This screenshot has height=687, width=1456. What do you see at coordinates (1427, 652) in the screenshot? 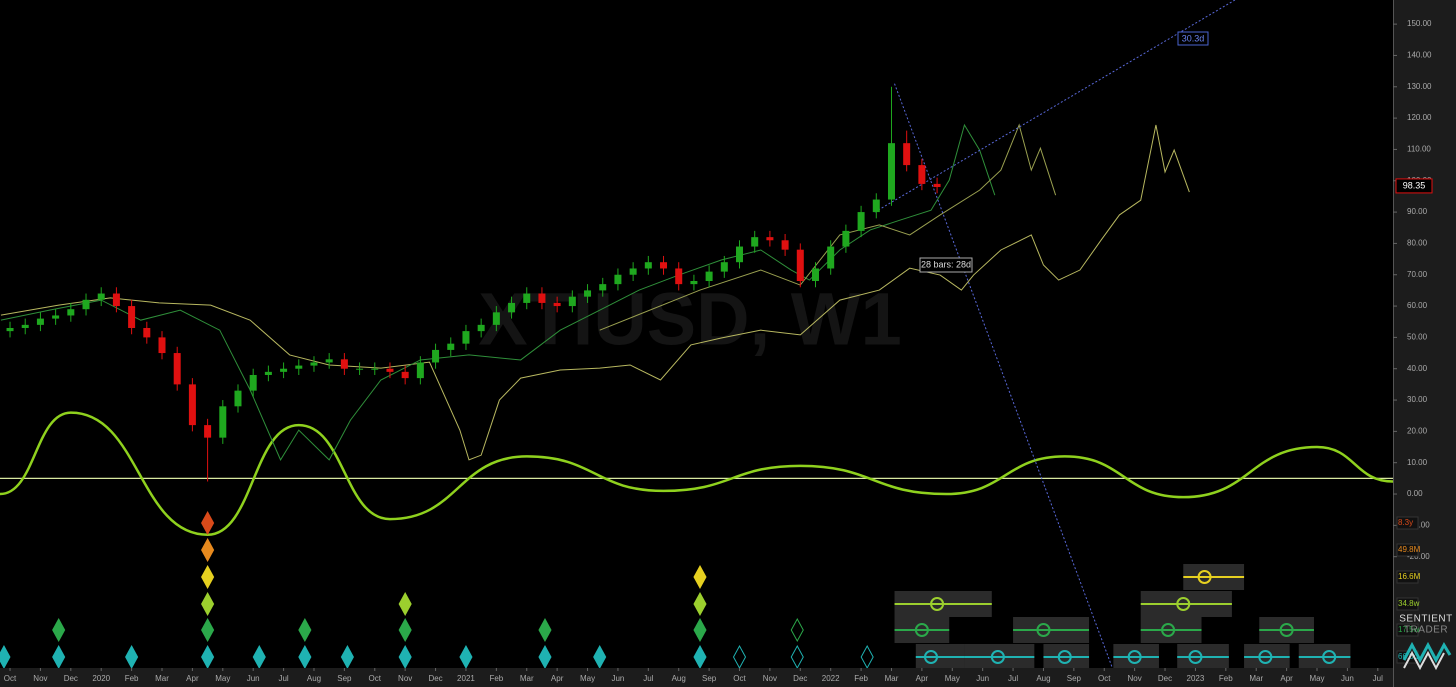
I see `logo-mark` at bounding box center [1427, 652].